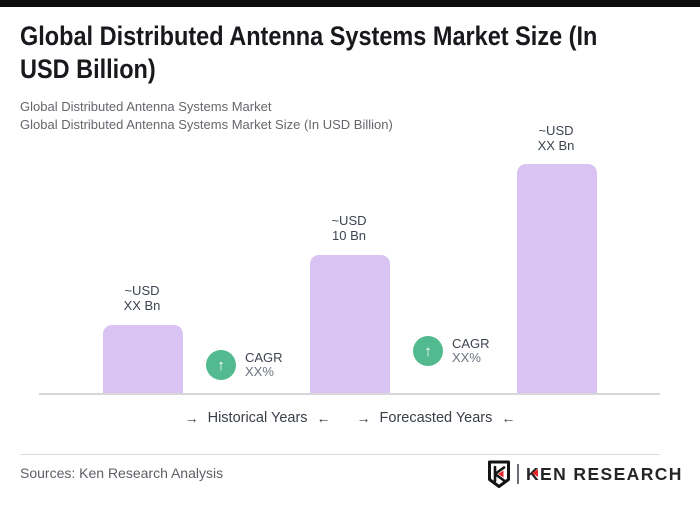 The height and width of the screenshot is (520, 700). Describe the element at coordinates (88, 69) in the screenshot. I see `page-title-line2: USD Billion)` at that location.